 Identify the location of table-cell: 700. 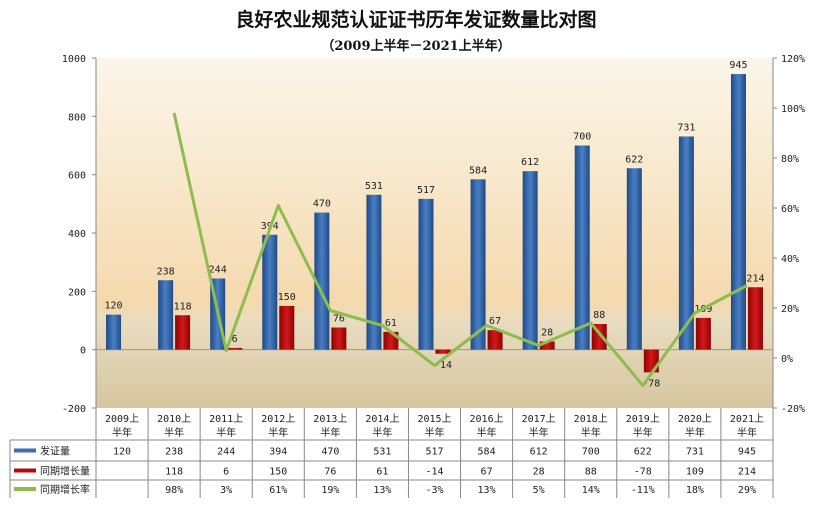
(591, 452).